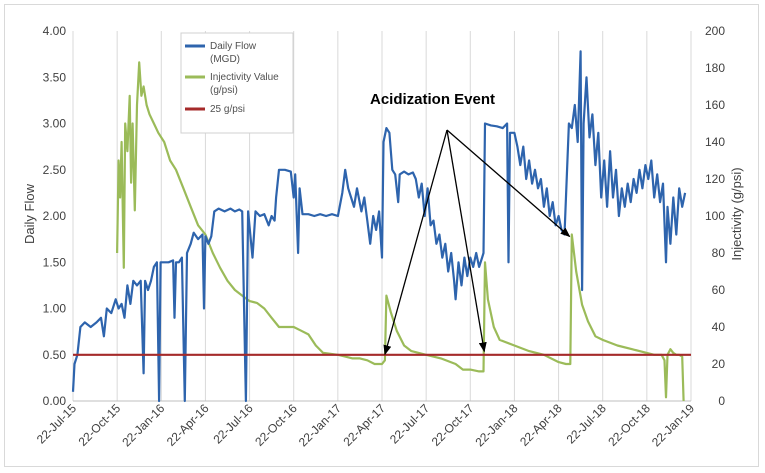  Describe the element at coordinates (719, 327) in the screenshot. I see `y-right-tick-label: 40` at that location.